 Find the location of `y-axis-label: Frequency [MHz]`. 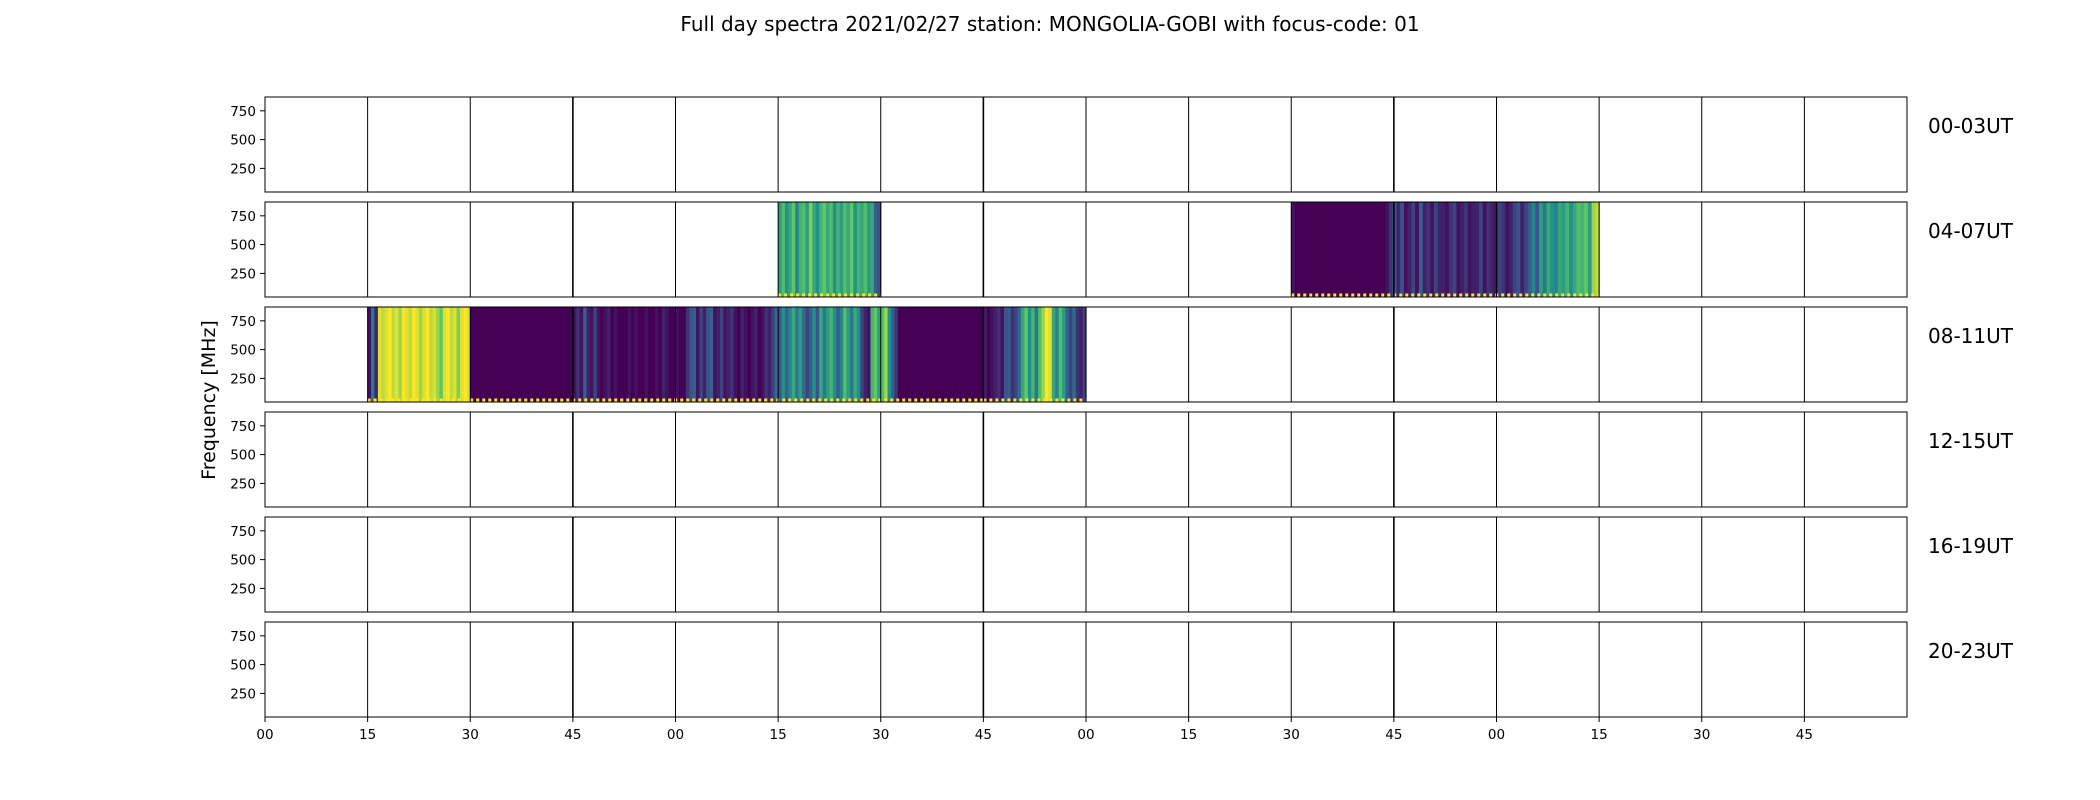

y-axis-label: Frequency [MHz] is located at coordinates (209, 400).